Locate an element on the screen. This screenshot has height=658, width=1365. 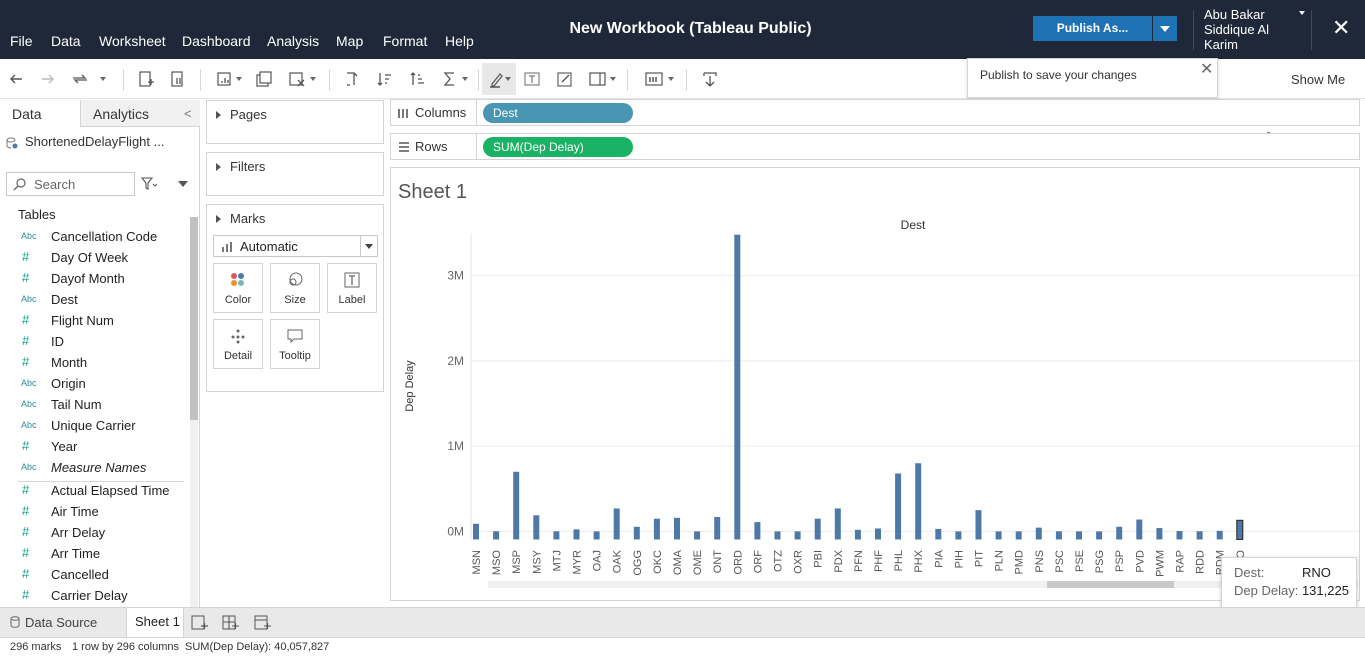
field-item: # ID is located at coordinates (95, 343).